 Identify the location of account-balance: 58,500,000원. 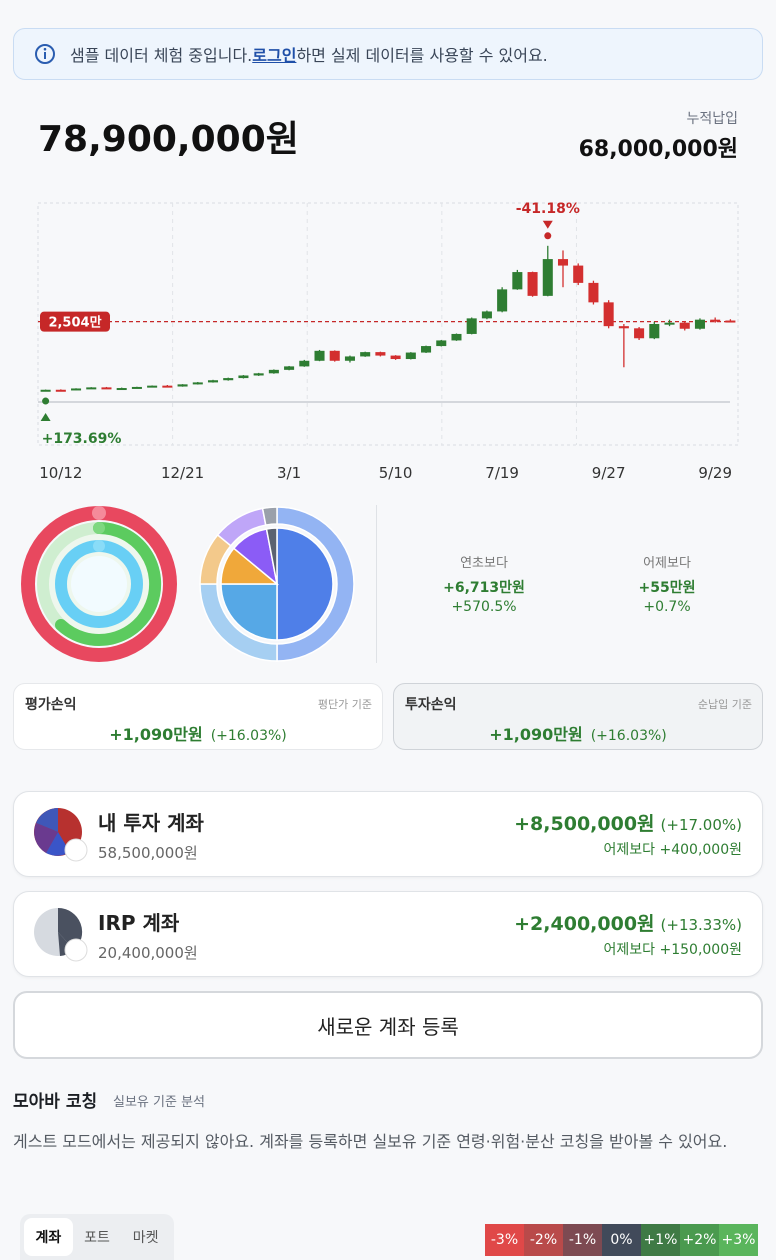
(148, 853).